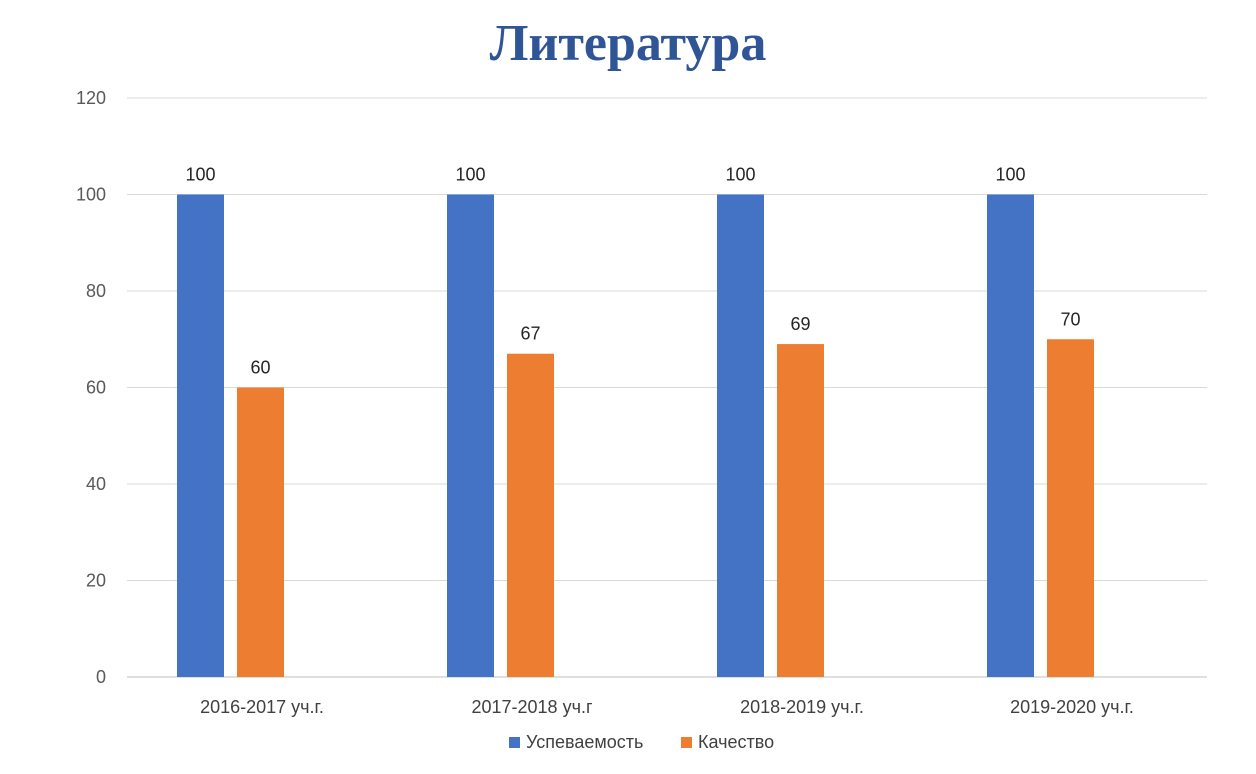 The image size is (1256, 774). What do you see at coordinates (260, 368) in the screenshot?
I see `data-label: 60` at bounding box center [260, 368].